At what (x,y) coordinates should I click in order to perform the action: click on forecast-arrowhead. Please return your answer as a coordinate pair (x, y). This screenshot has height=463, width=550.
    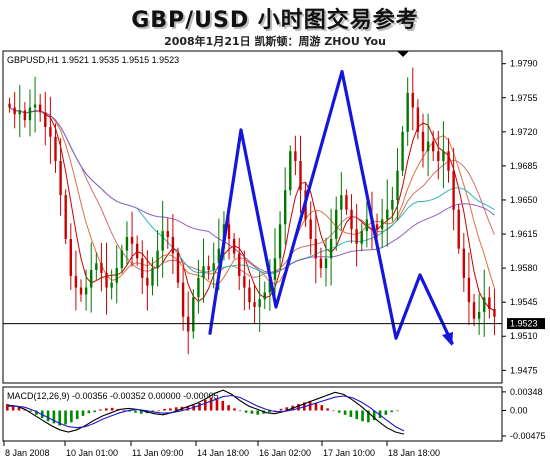
    Looking at the image, I should click on (447, 339).